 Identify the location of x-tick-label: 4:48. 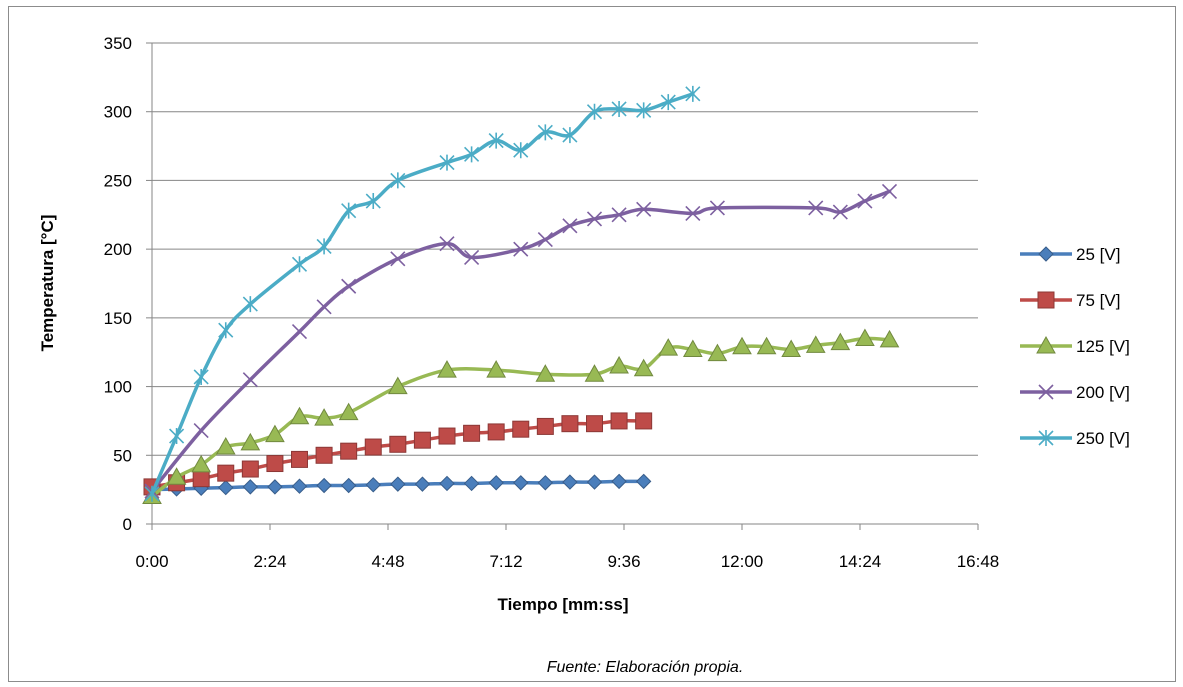
(387, 561).